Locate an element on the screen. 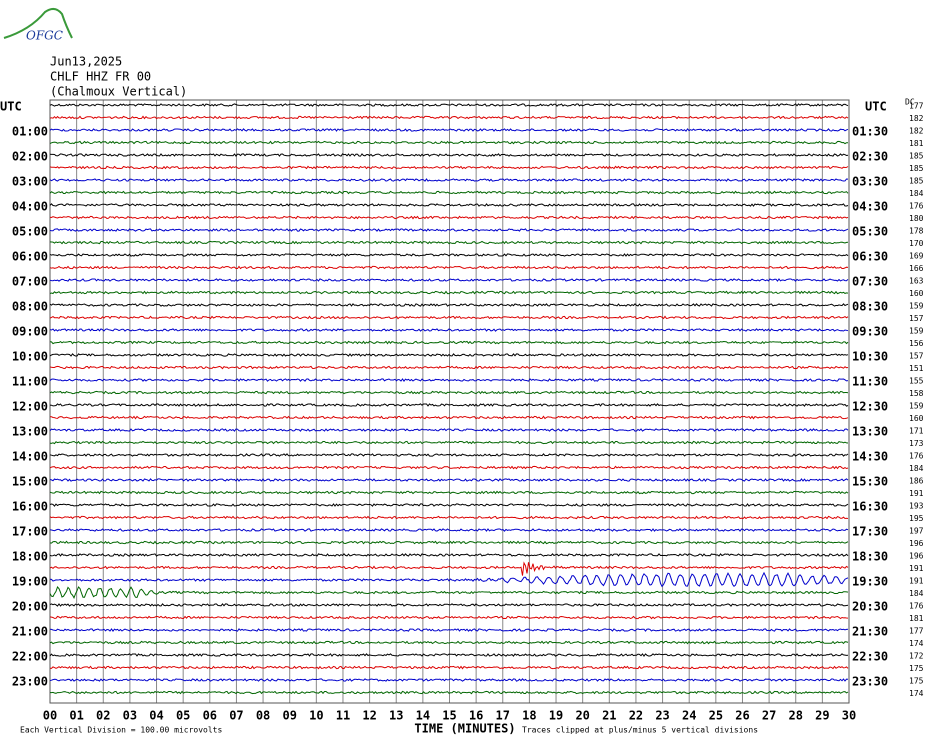 The image size is (930, 744). right-label: 09:30 is located at coordinates (870, 332).